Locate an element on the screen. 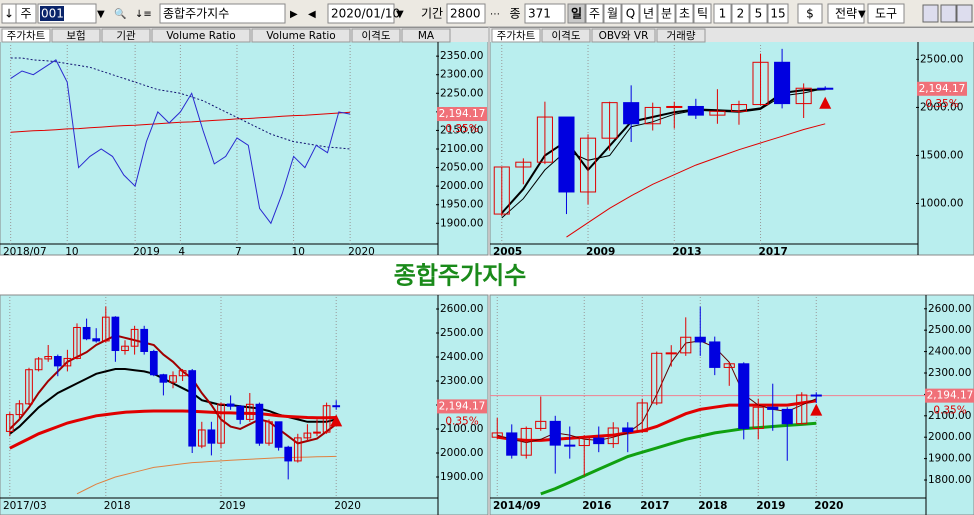 The height and width of the screenshot is (515, 974). toolbar-icon: ↓≡ is located at coordinates (143, 14).